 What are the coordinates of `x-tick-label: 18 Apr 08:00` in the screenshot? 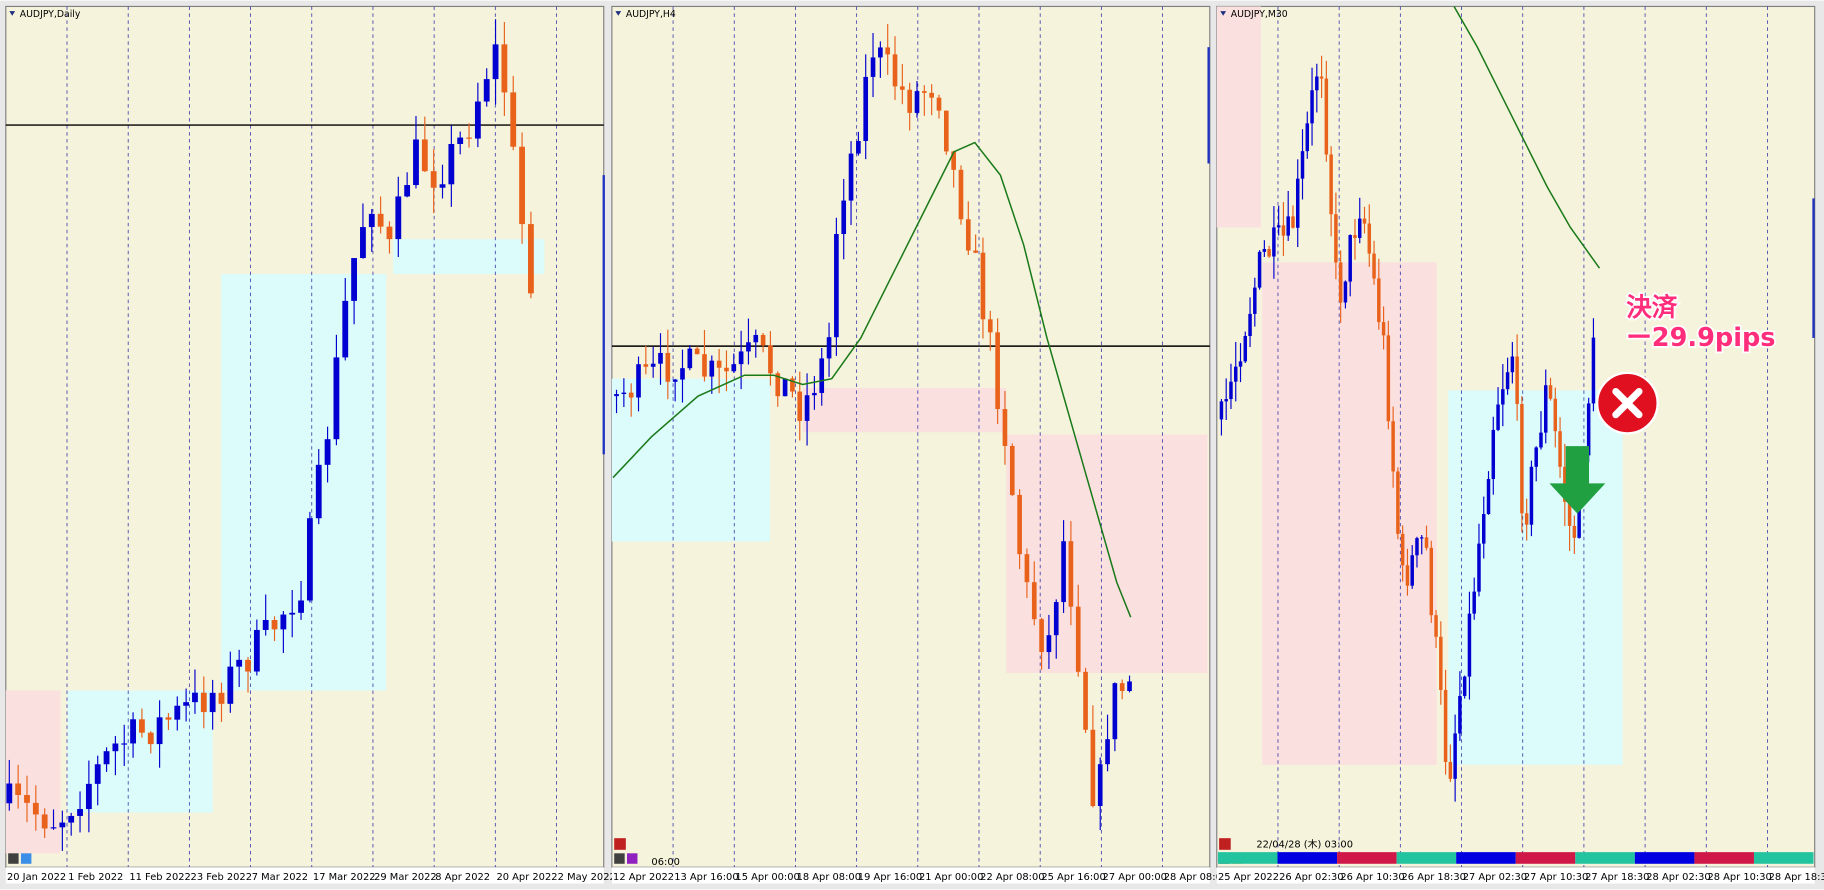 It's located at (829, 877).